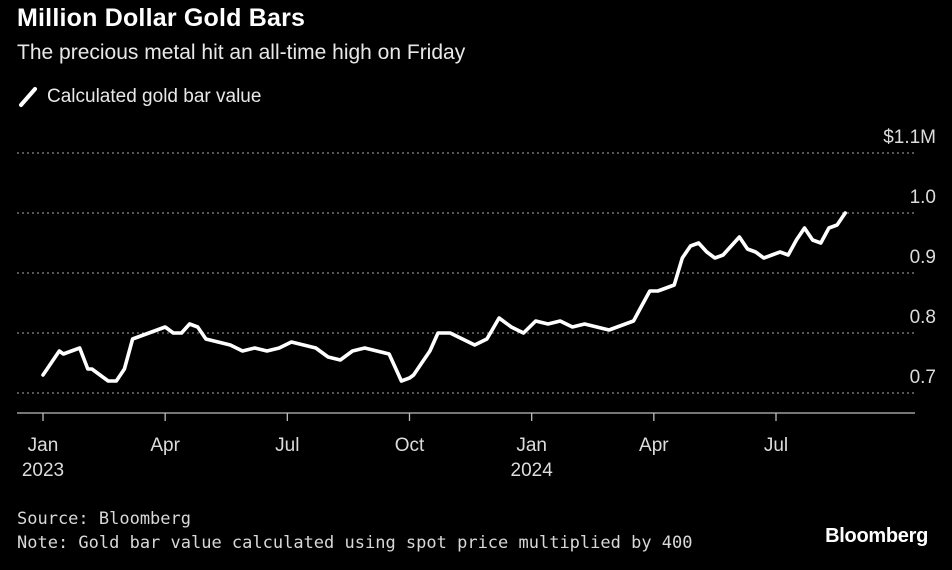 The width and height of the screenshot is (952, 570). What do you see at coordinates (923, 377) in the screenshot?
I see `y-tick-label: 0.7` at bounding box center [923, 377].